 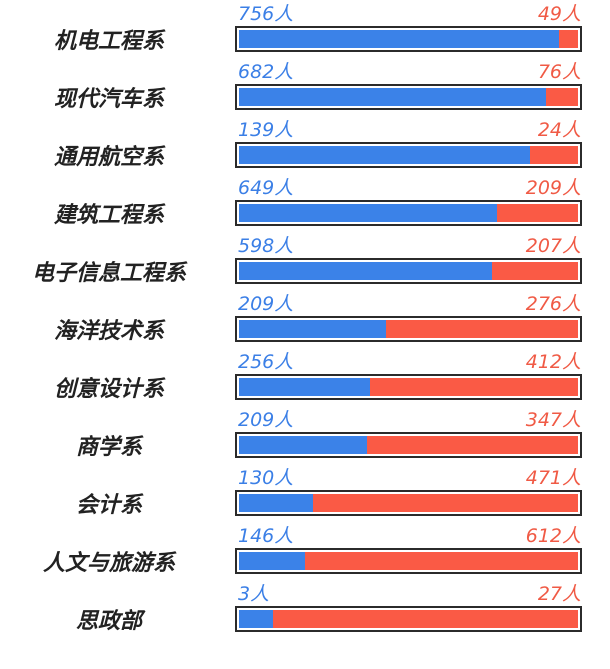 I want to click on right-value-label: 27人, so click(x=559, y=594).